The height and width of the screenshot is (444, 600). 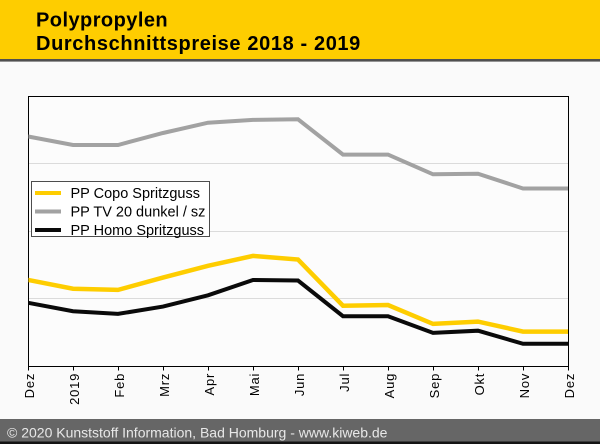 I want to click on svg-text: Okt, so click(x=479, y=384).